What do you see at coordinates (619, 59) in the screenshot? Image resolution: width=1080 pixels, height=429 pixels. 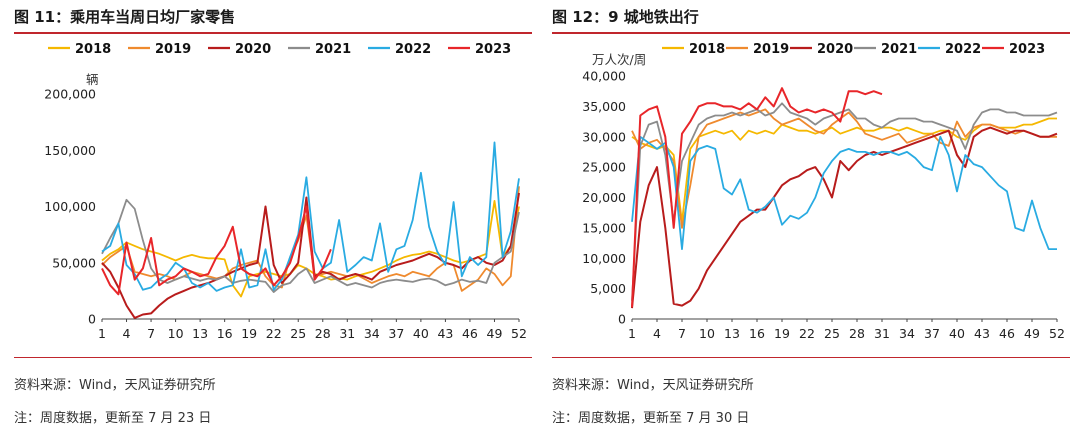 I see `y-unit-label: 万人次/周` at bounding box center [619, 59].